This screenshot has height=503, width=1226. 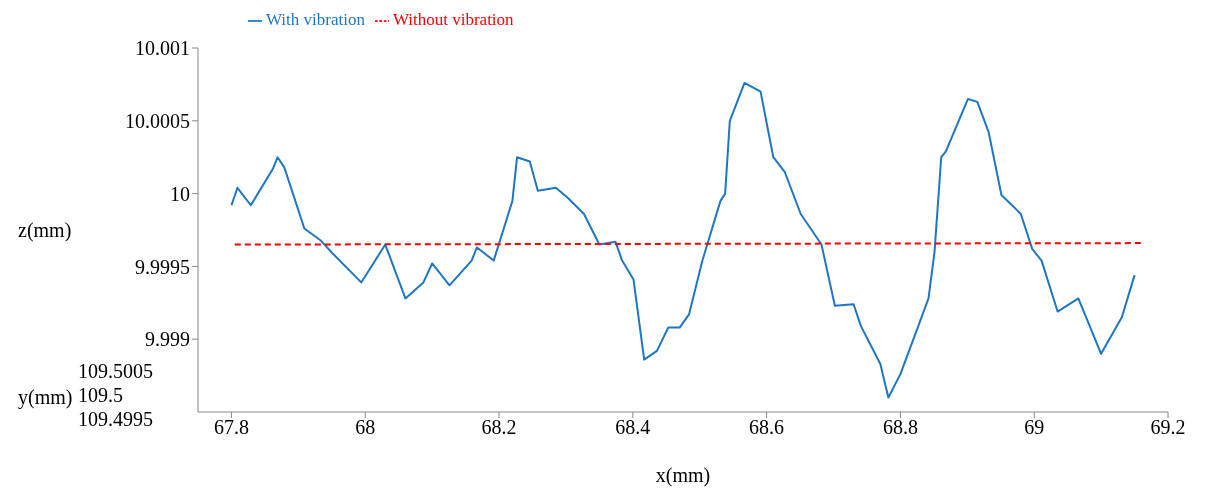 What do you see at coordinates (633, 427) in the screenshot?
I see `x-tick-label: 68.4` at bounding box center [633, 427].